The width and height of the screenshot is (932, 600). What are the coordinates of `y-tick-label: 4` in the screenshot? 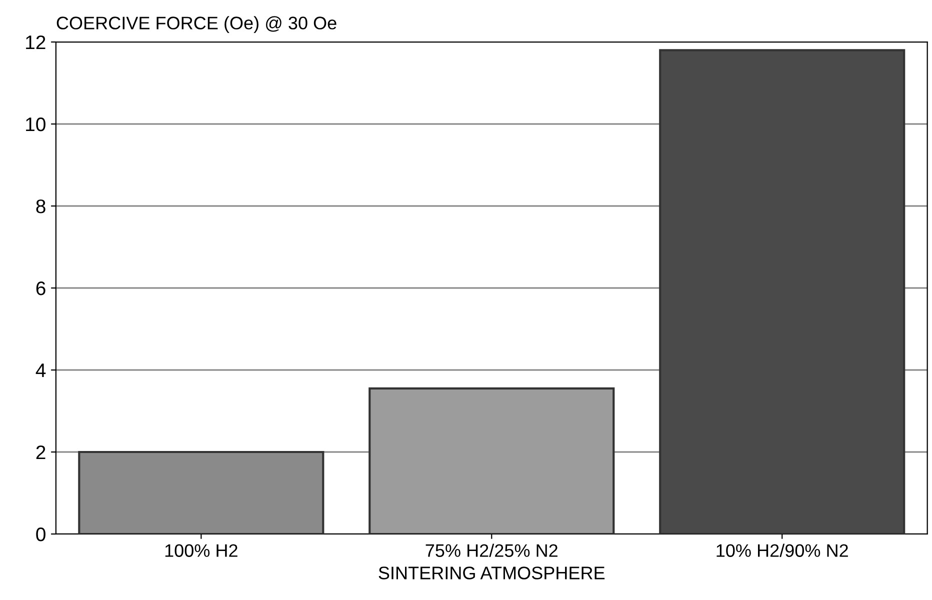 It's located at (41, 371).